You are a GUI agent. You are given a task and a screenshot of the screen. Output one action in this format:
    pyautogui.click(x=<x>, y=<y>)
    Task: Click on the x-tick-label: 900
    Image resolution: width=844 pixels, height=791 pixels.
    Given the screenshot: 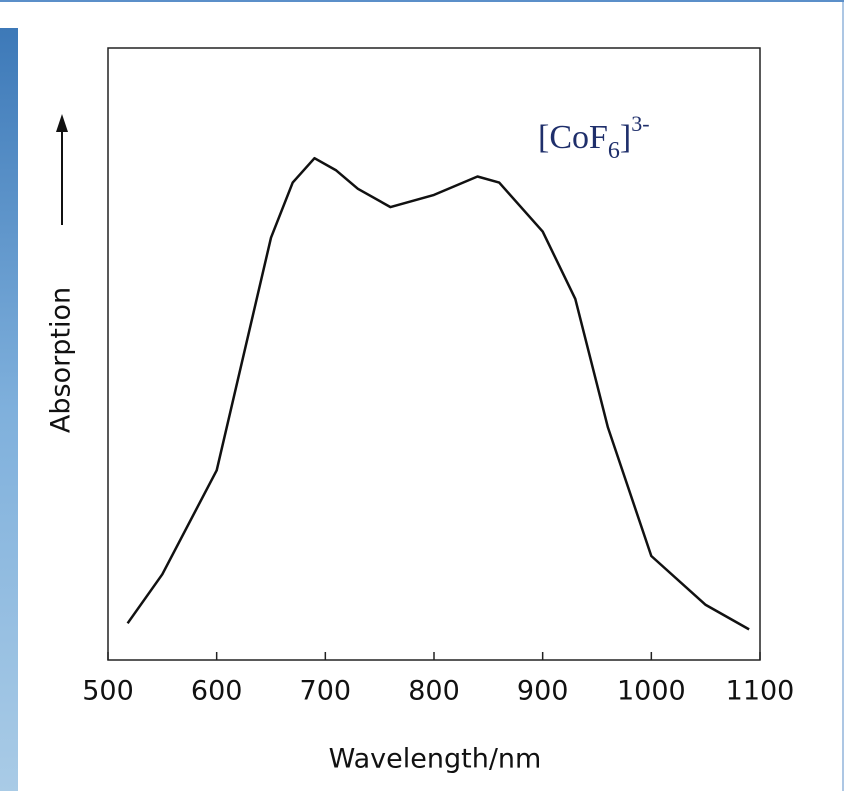 What is the action you would take?
    pyautogui.click(x=543, y=691)
    